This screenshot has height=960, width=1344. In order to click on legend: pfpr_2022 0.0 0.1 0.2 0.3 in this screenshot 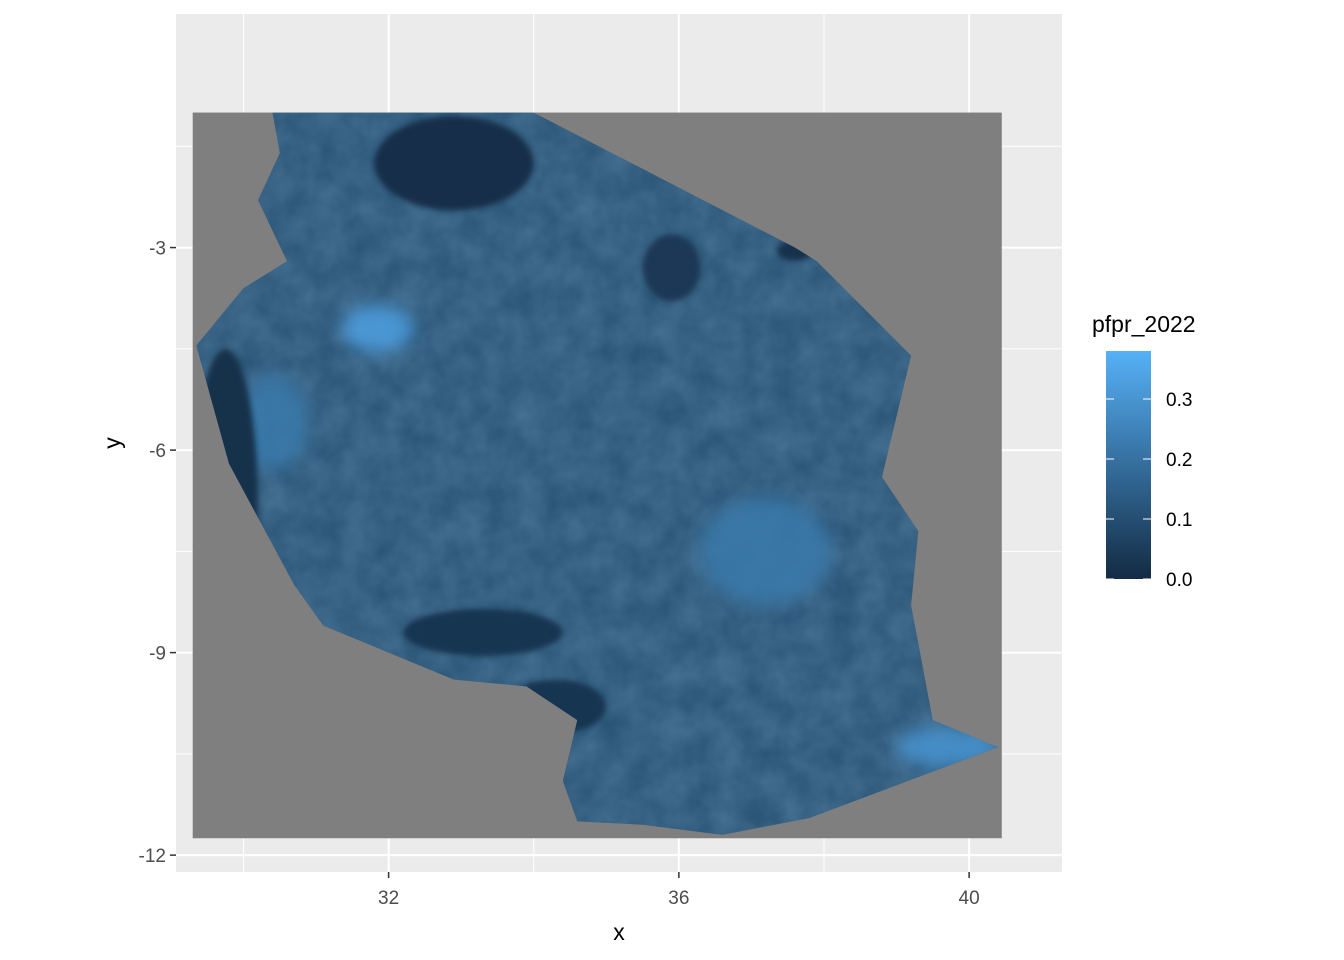, I will do `click(1144, 451)`.